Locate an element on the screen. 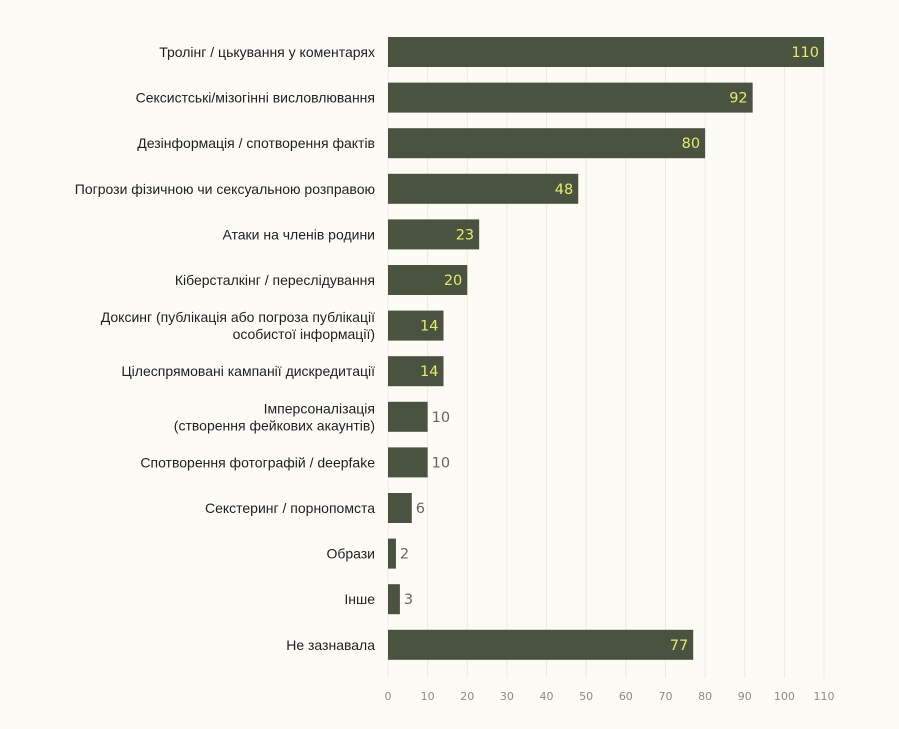 This screenshot has height=729, width=899. value-label: 80 is located at coordinates (691, 144).